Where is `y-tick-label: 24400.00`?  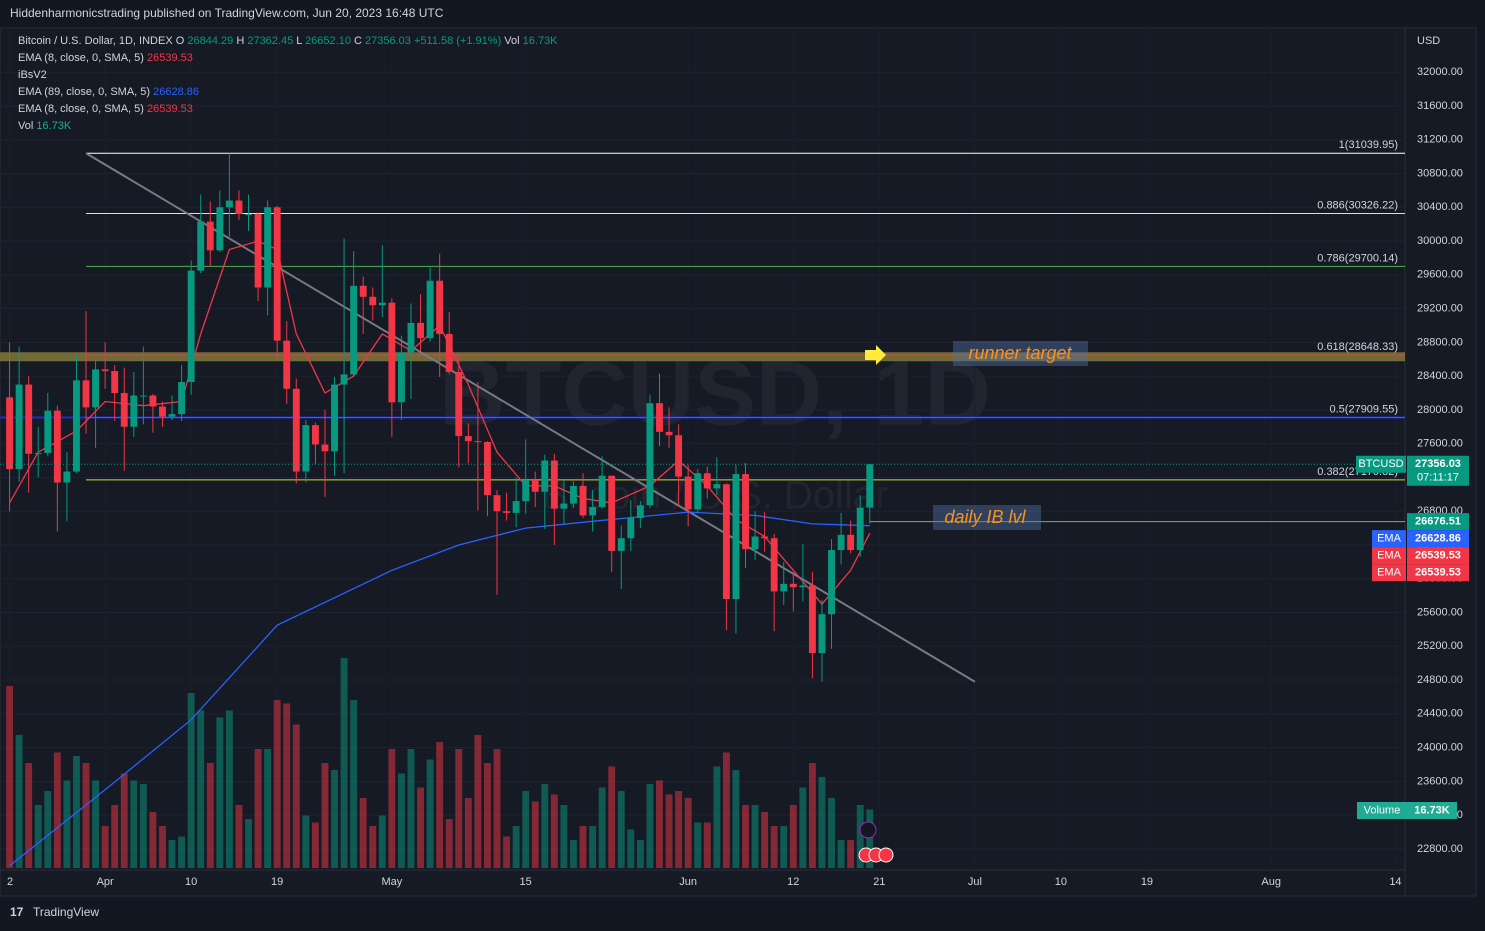 y-tick-label: 24400.00 is located at coordinates (1440, 714).